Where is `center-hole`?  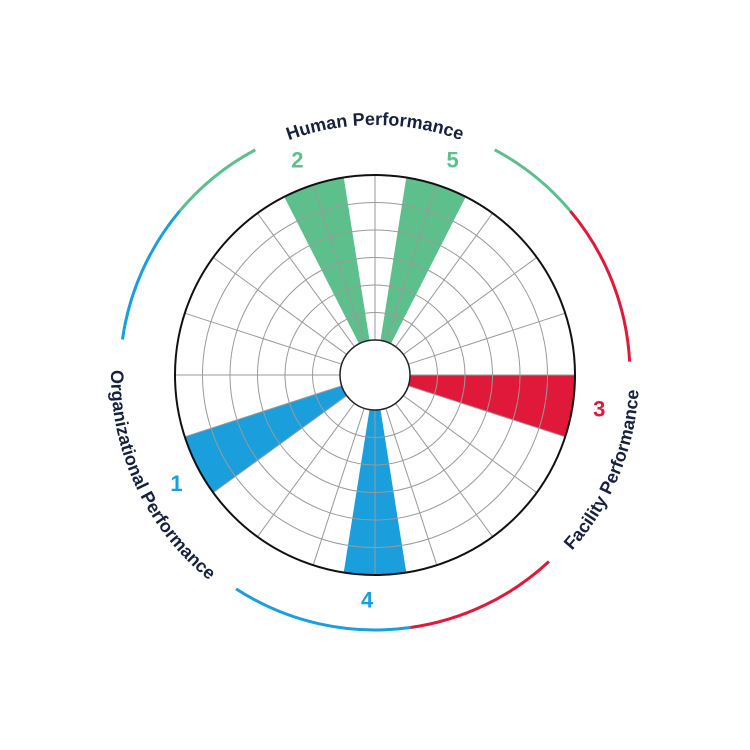 center-hole is located at coordinates (375, 375).